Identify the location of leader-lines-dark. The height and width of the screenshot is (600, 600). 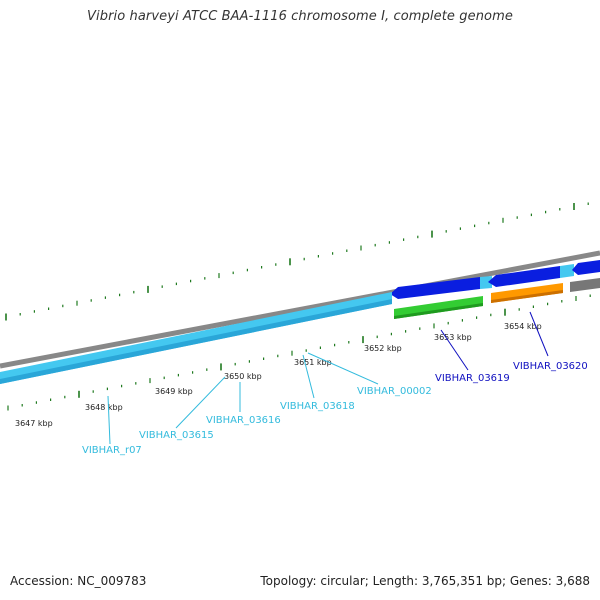
(494, 341).